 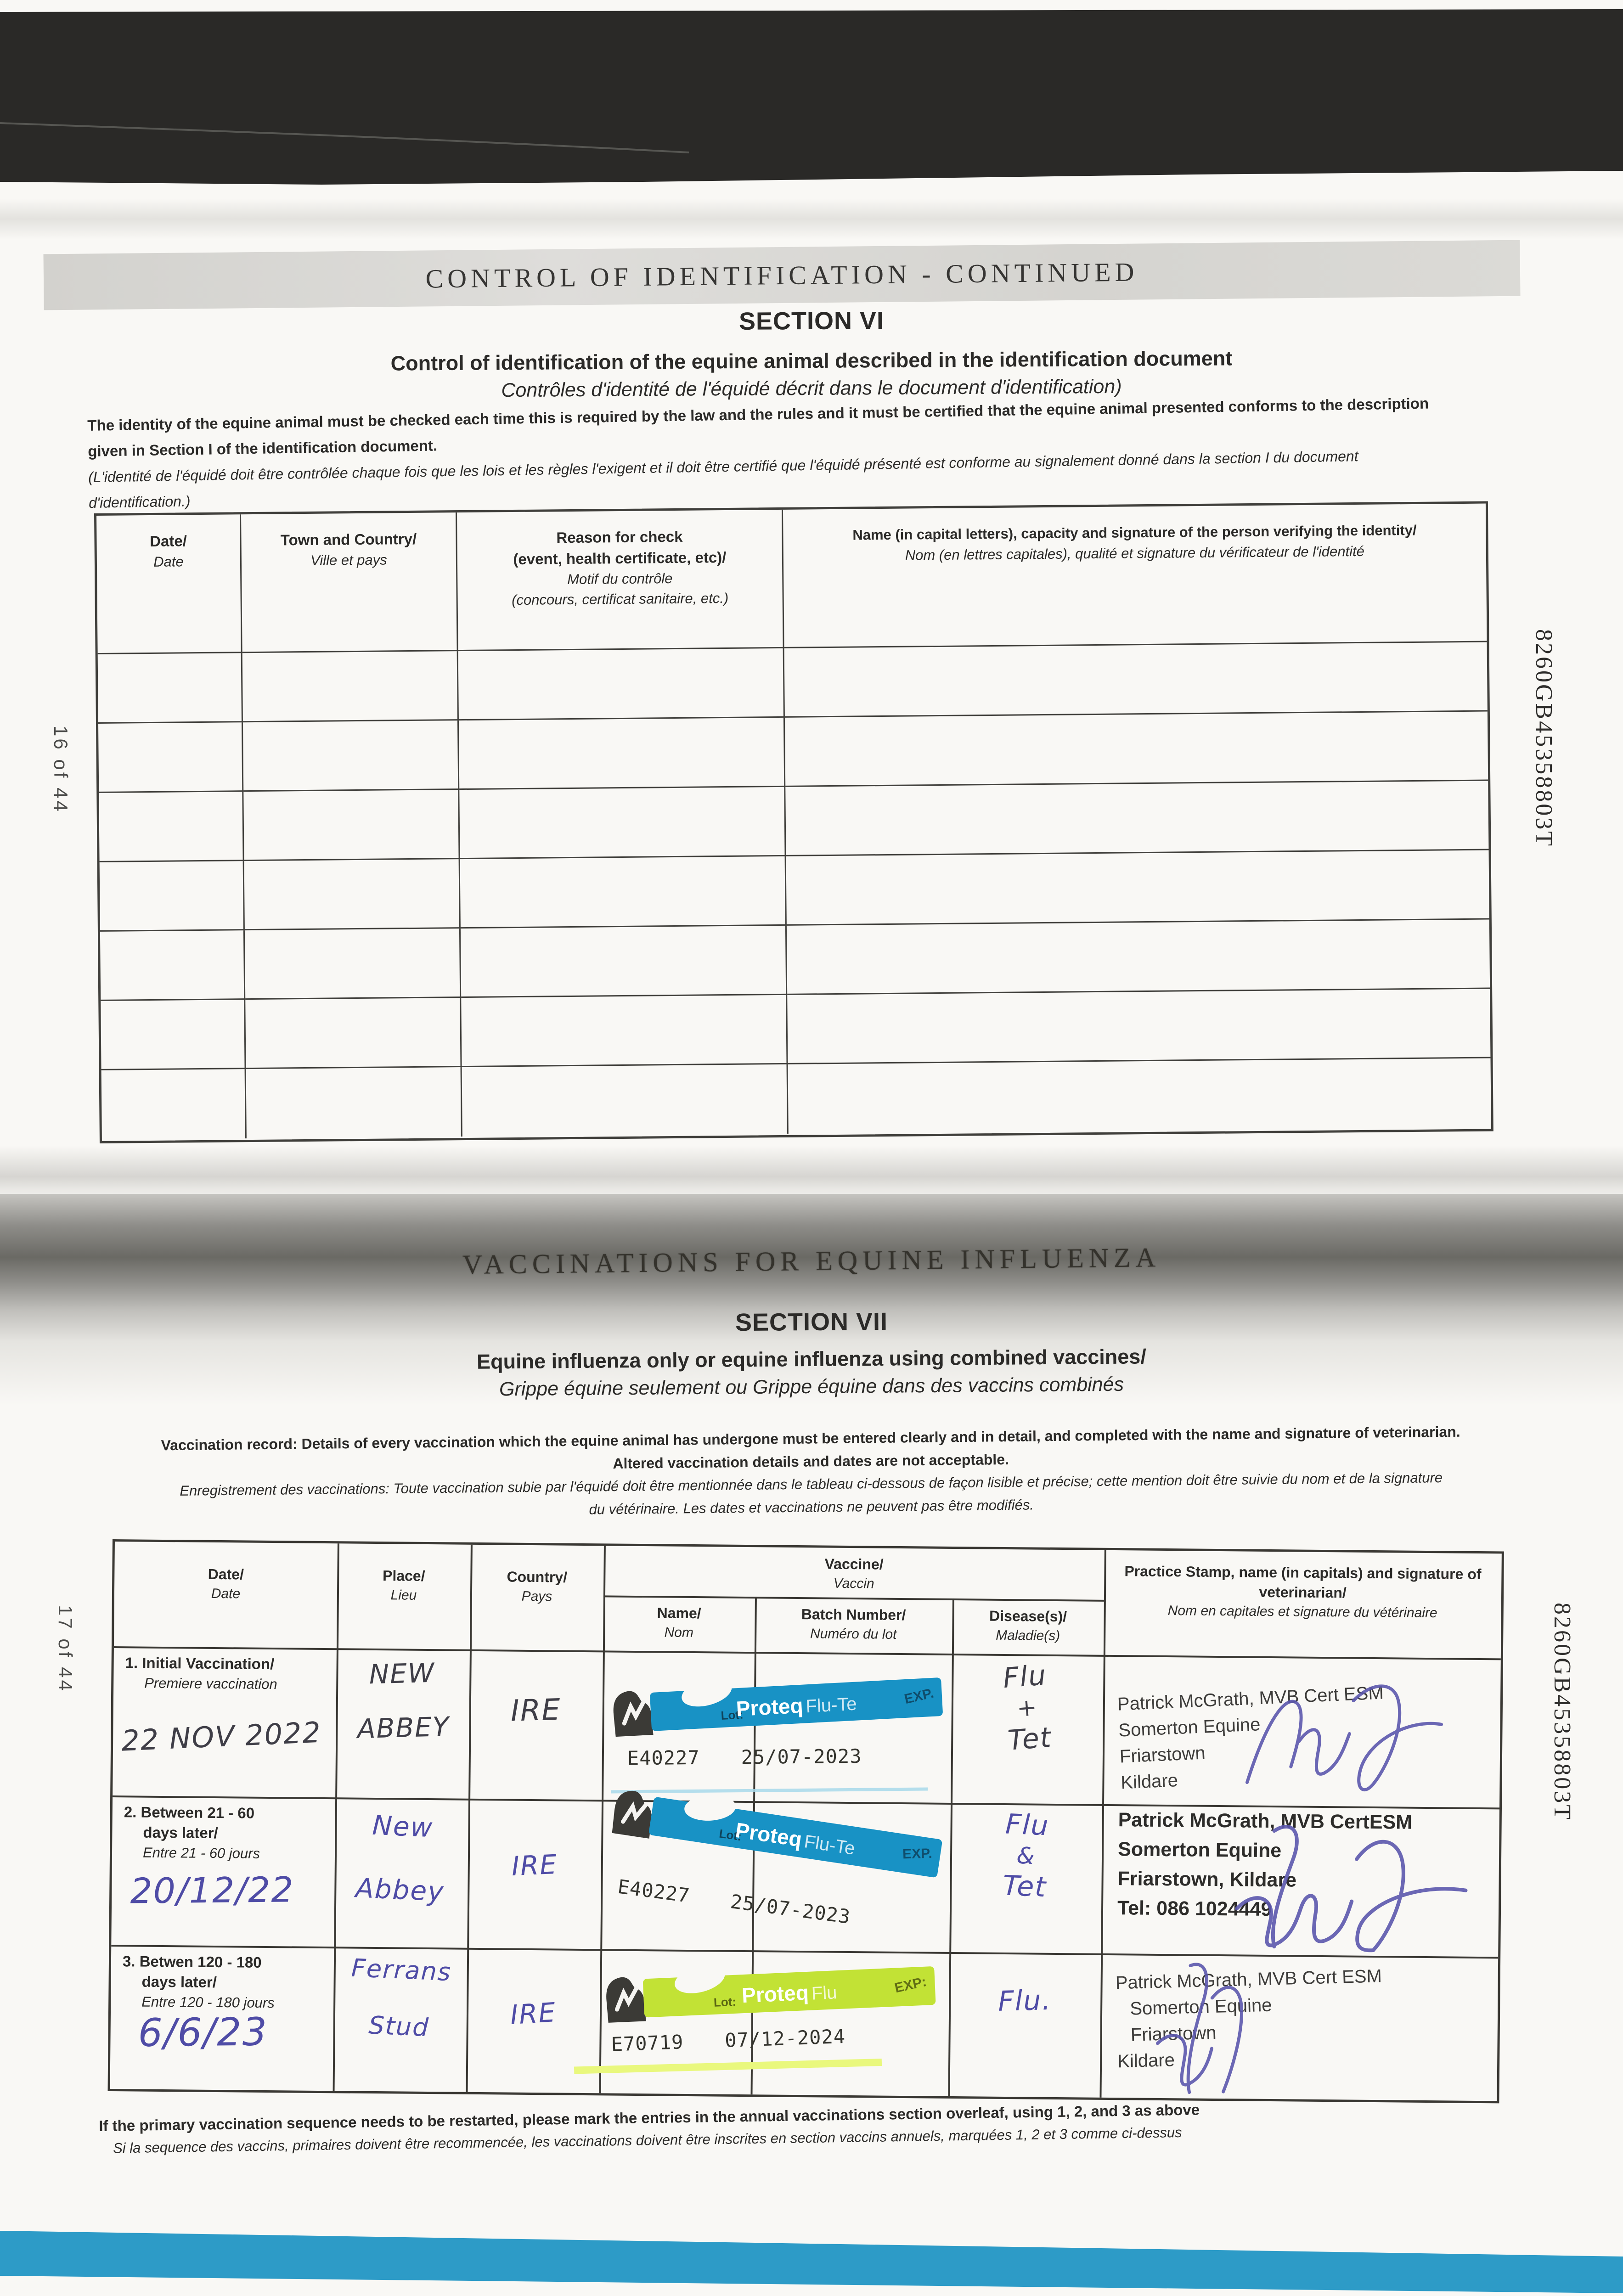 I want to click on page-number-17: 17 of 44, so click(x=66, y=1649).